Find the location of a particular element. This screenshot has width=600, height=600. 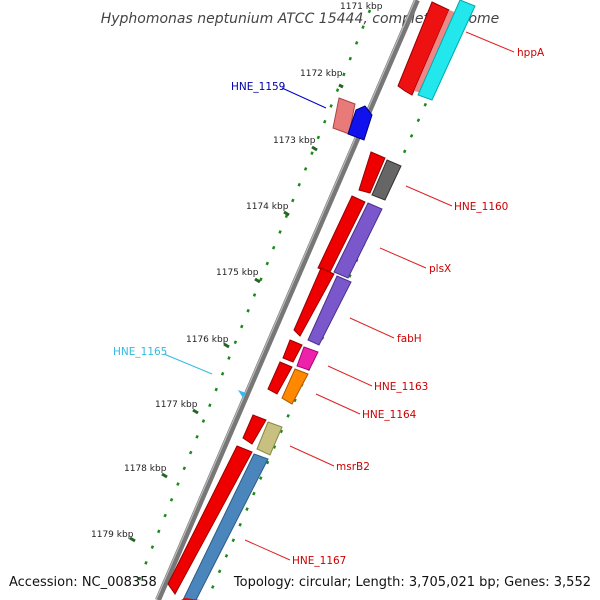

tick-label: 1175 kbp is located at coordinates (237, 273).